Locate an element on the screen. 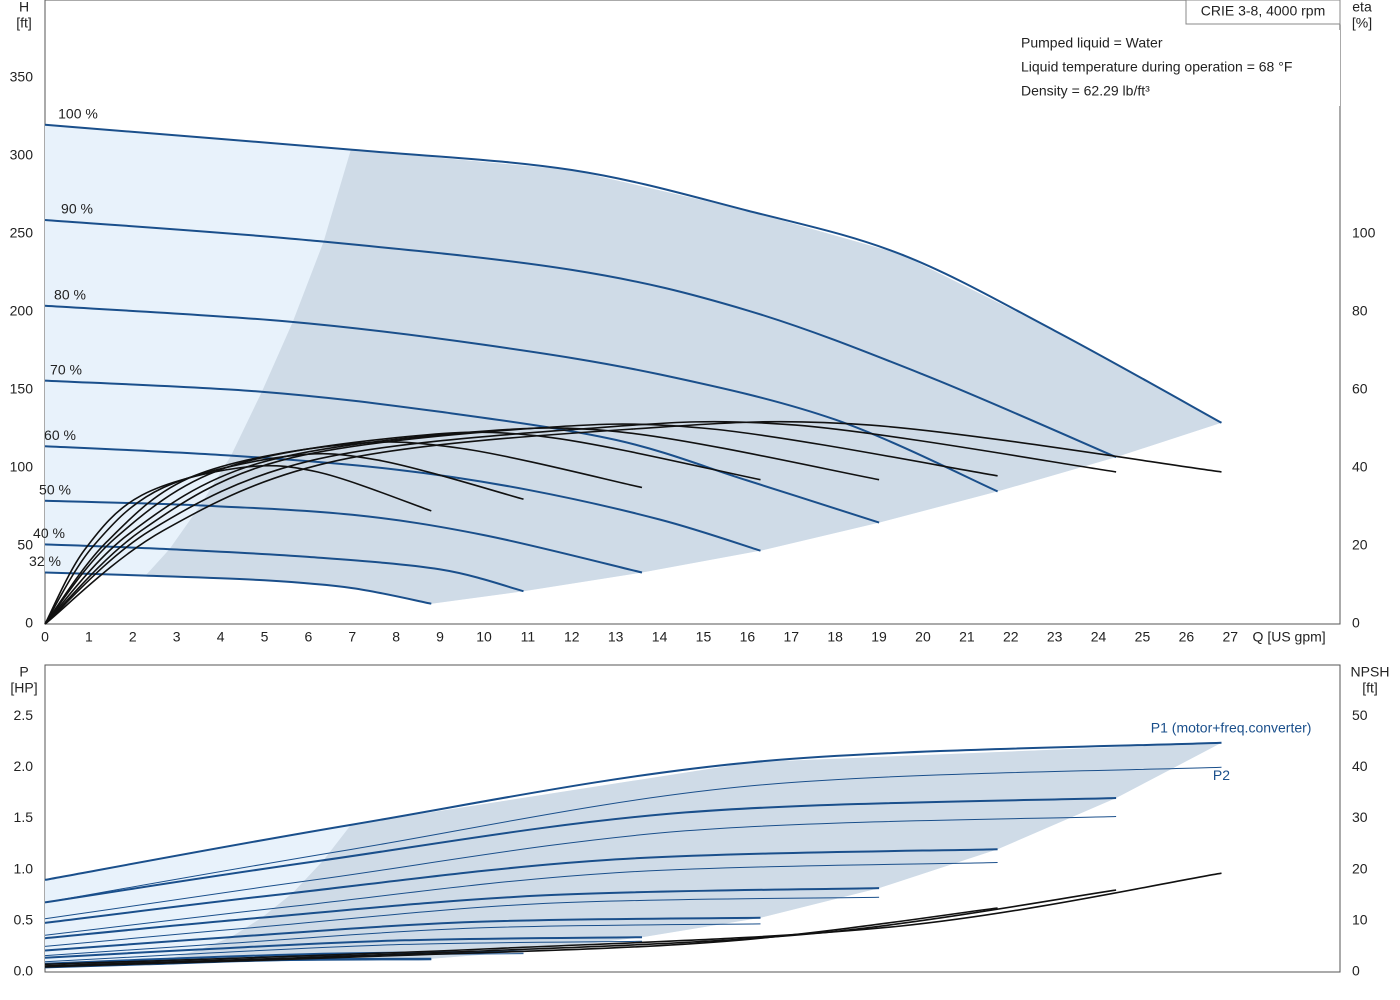 The width and height of the screenshot is (1400, 1000). y-tick-label: 250 is located at coordinates (22, 233).